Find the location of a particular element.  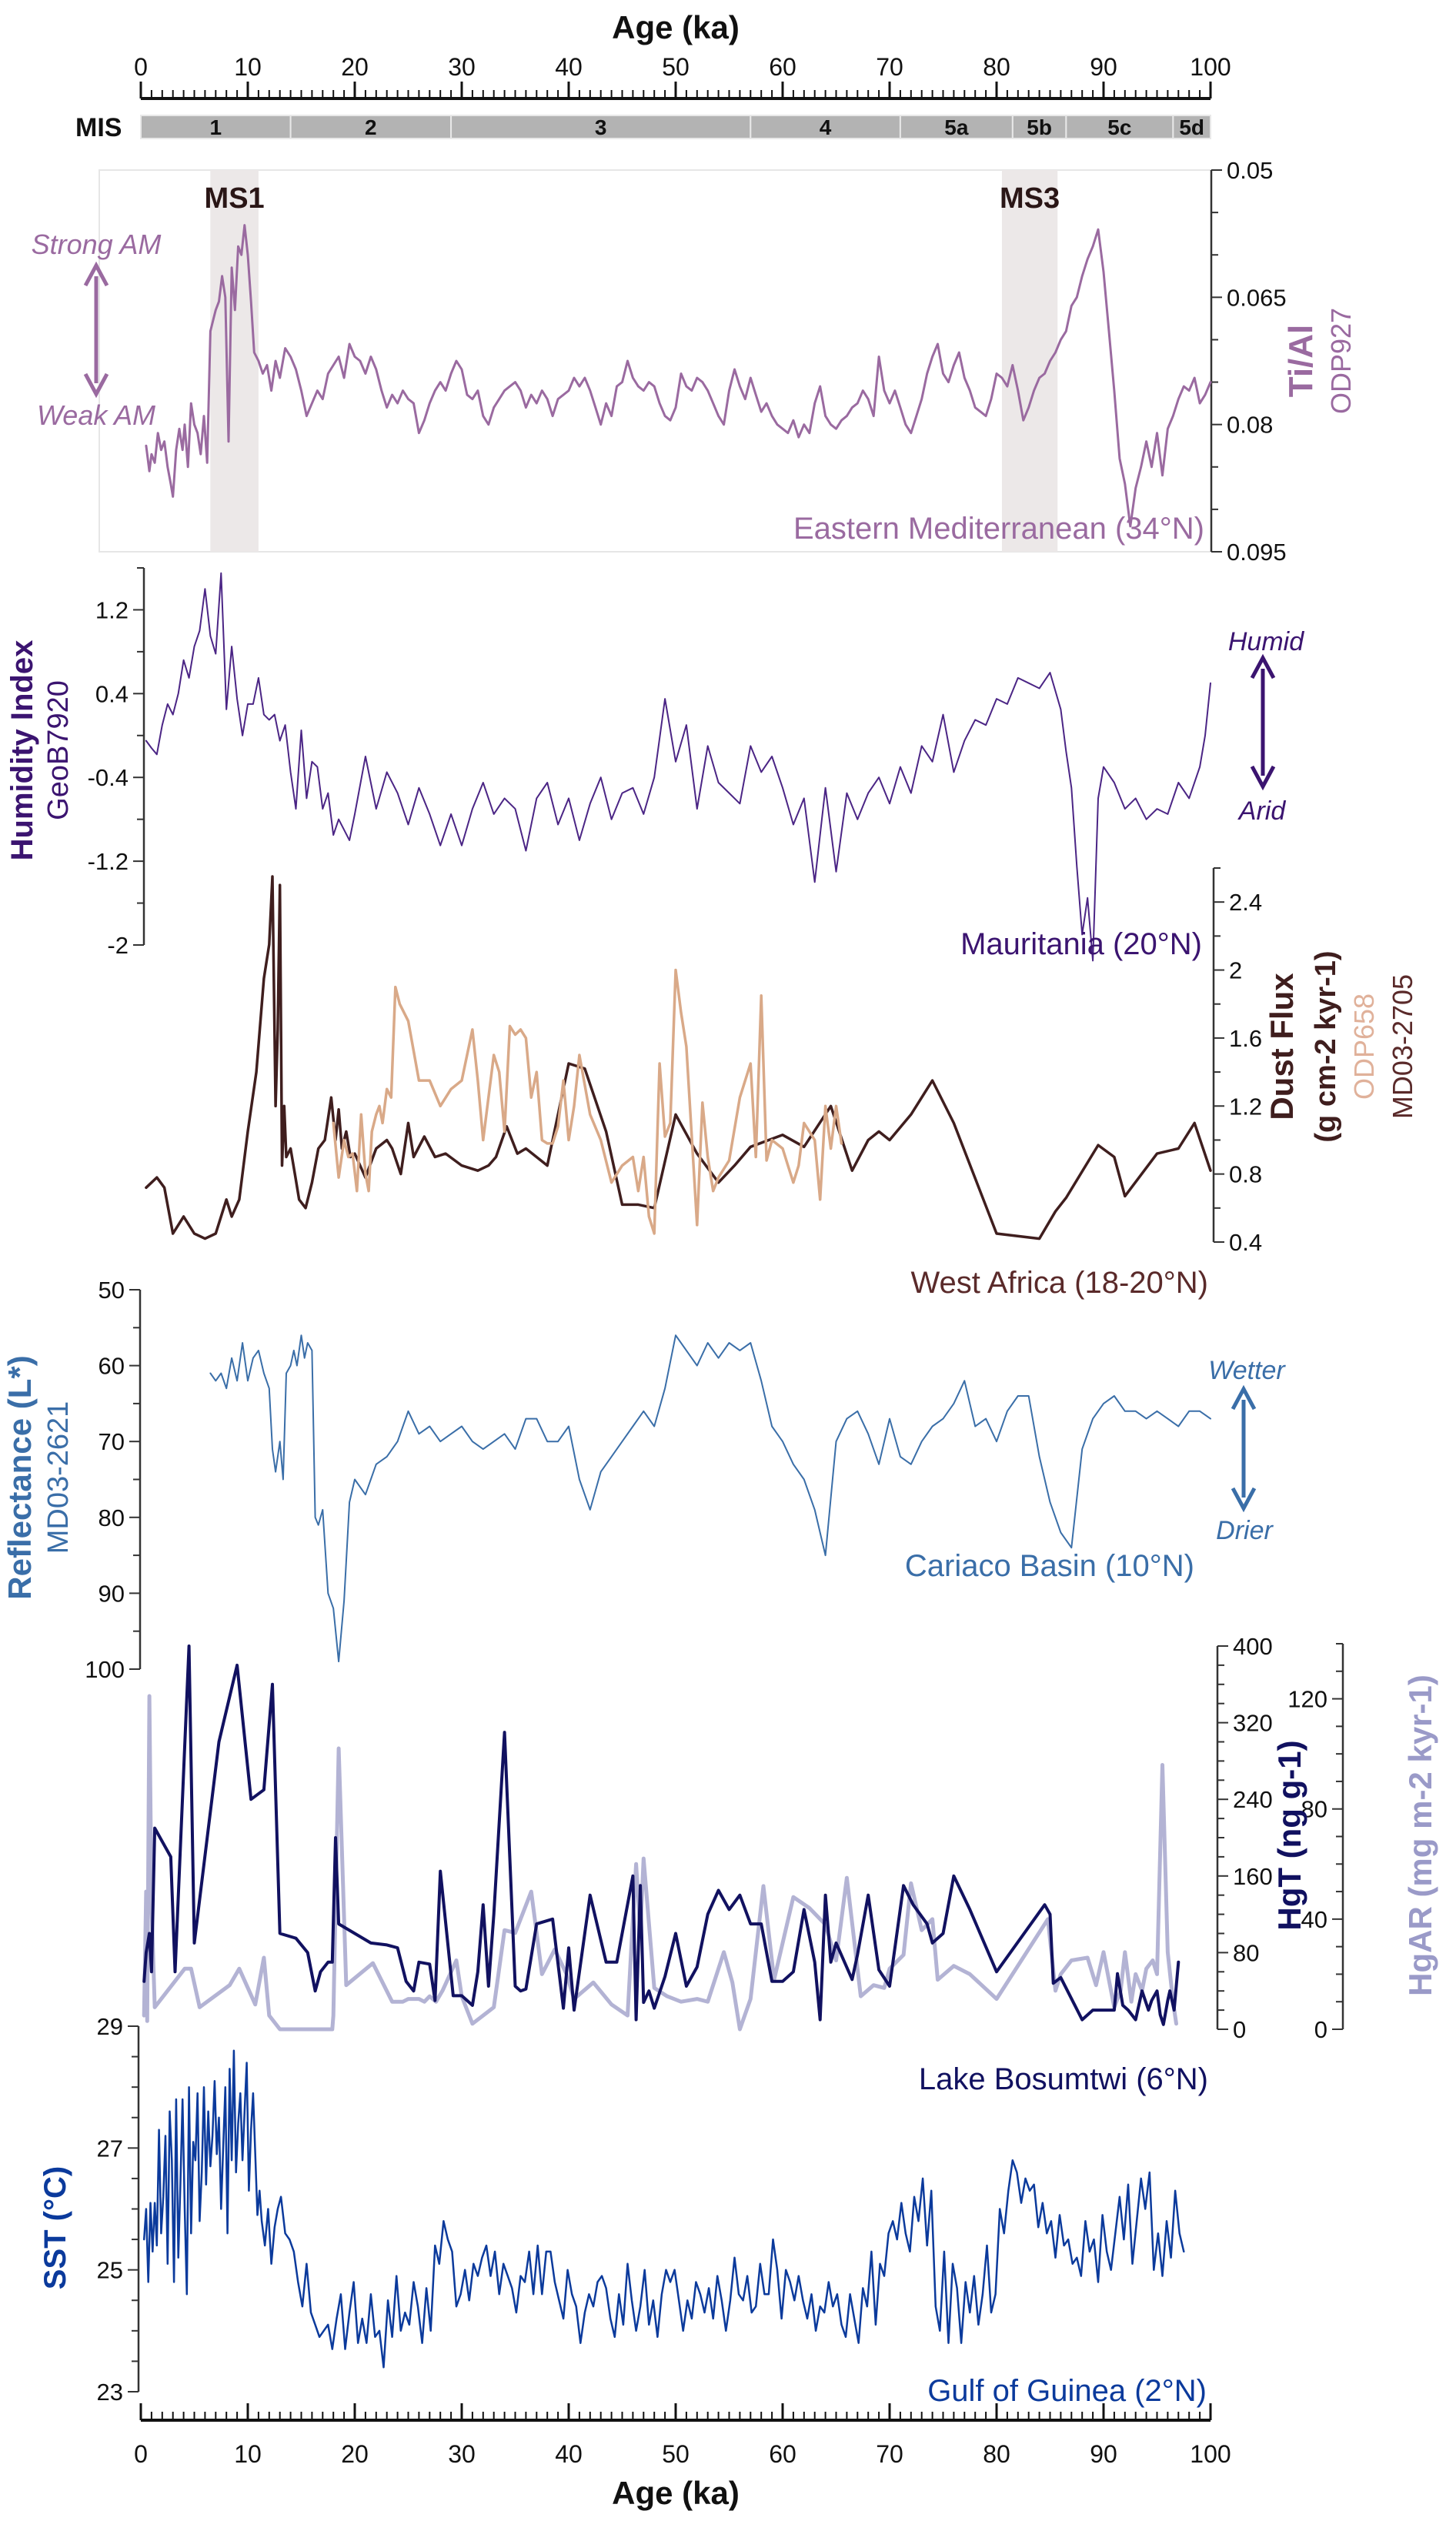

shaded-events: MS1 MS3 is located at coordinates (633, 361).